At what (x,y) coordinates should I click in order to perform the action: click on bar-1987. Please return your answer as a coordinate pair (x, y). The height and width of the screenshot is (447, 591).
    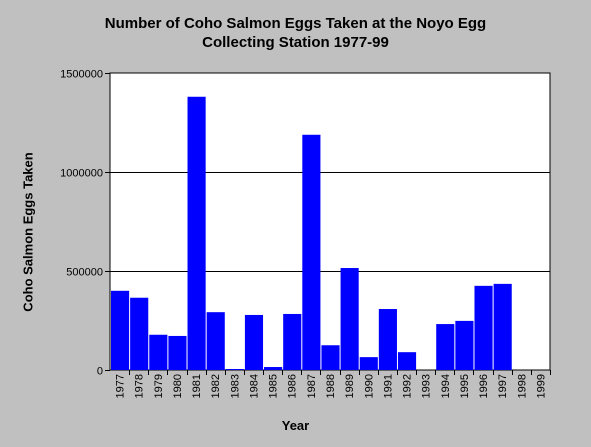
    Looking at the image, I should click on (311, 252).